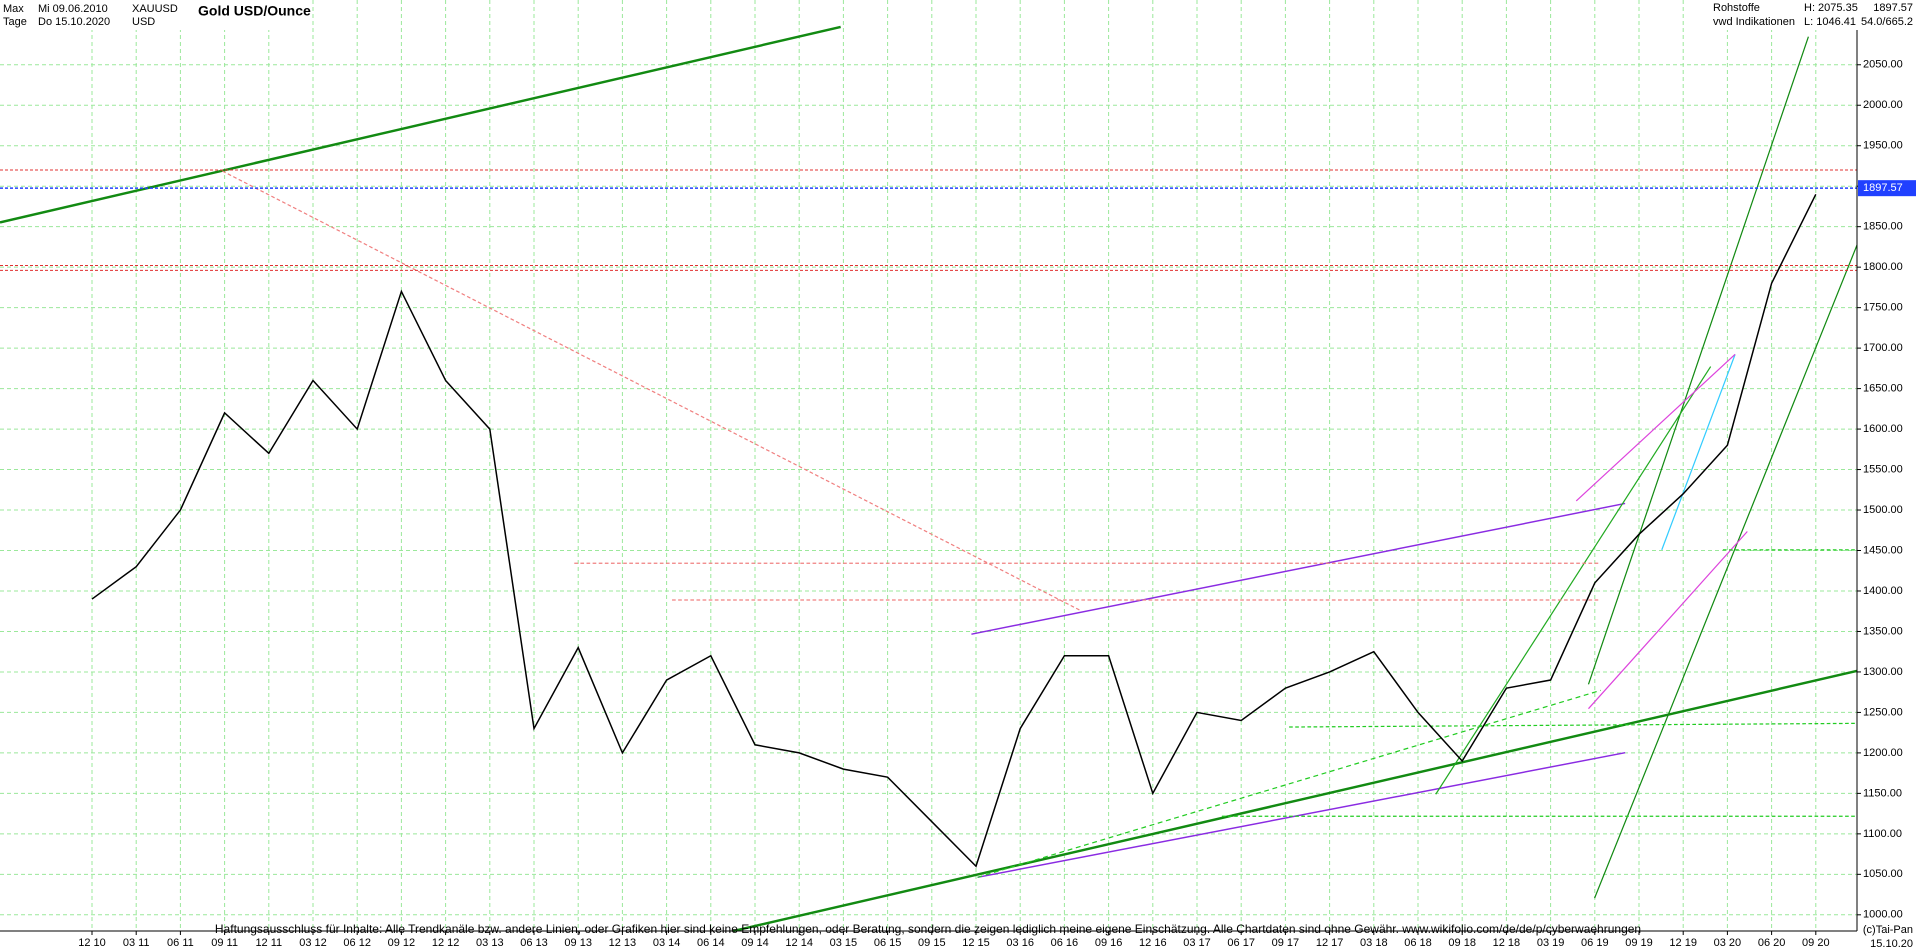 This screenshot has width=1916, height=952. Describe the element at coordinates (534, 943) in the screenshot. I see `x-tick-label: 06 13` at that location.